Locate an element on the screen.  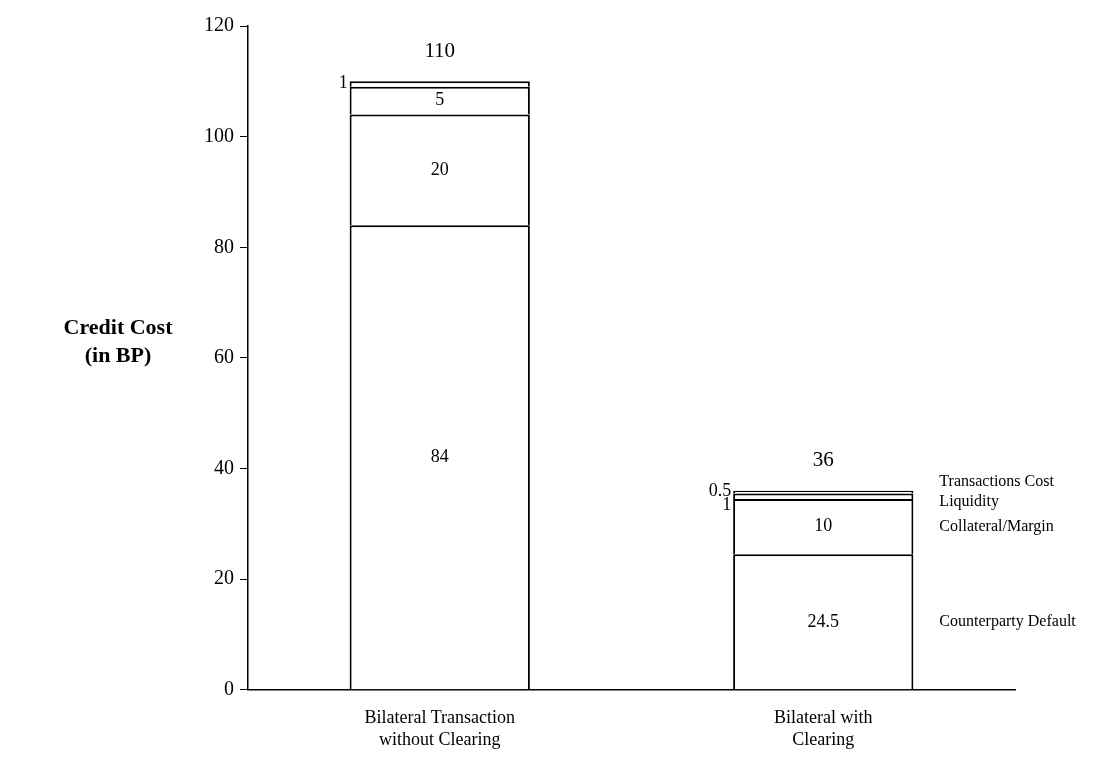
data-label: 20 is located at coordinates (439, 168).